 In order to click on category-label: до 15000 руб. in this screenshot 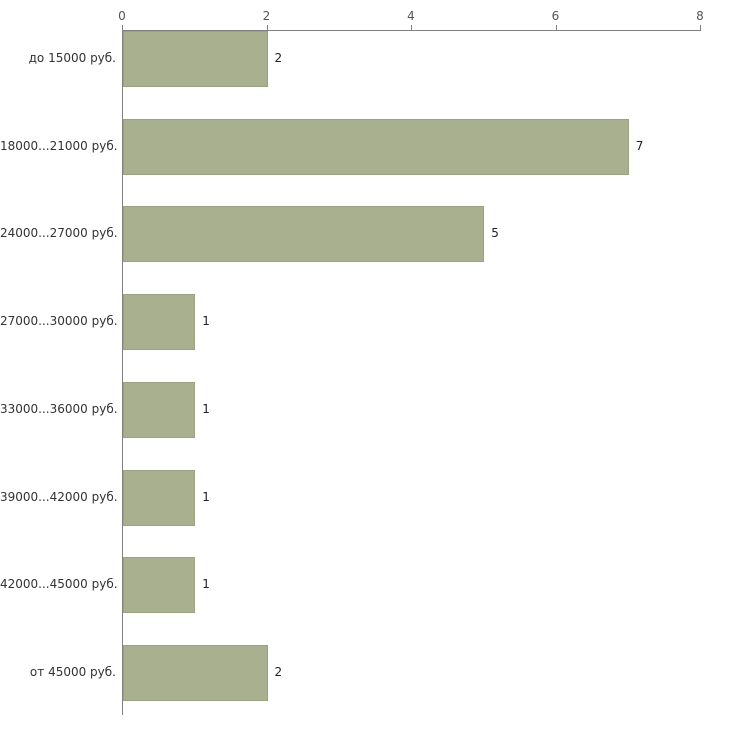, I will do `click(72, 58)`.